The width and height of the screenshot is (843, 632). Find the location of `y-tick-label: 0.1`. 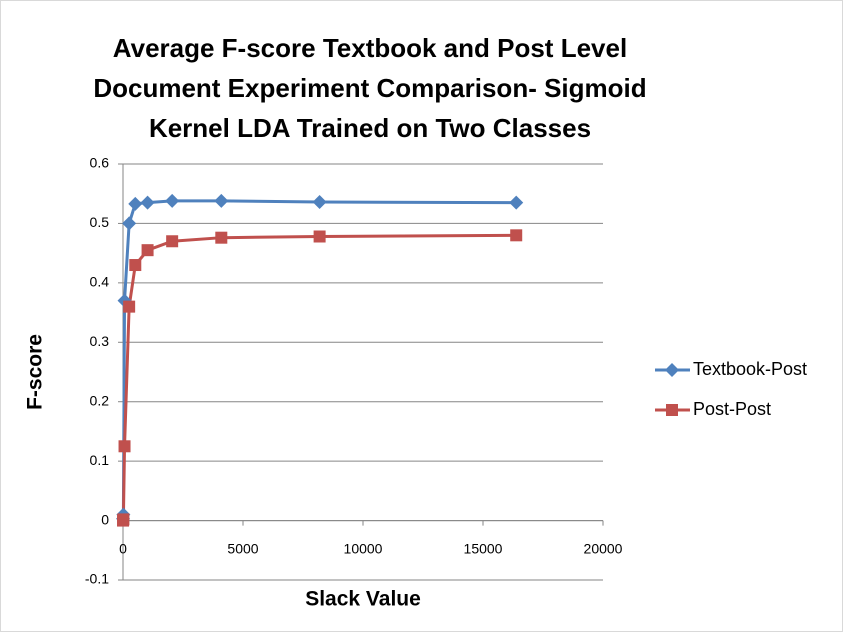

y-tick-label: 0.1 is located at coordinates (100, 460).